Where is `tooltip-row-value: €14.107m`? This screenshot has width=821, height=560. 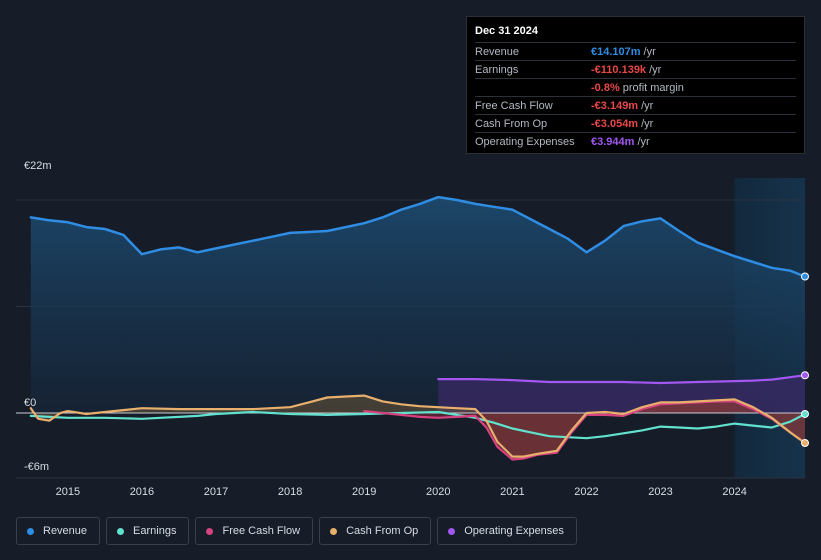
tooltip-row-value: €14.107m is located at coordinates (616, 51).